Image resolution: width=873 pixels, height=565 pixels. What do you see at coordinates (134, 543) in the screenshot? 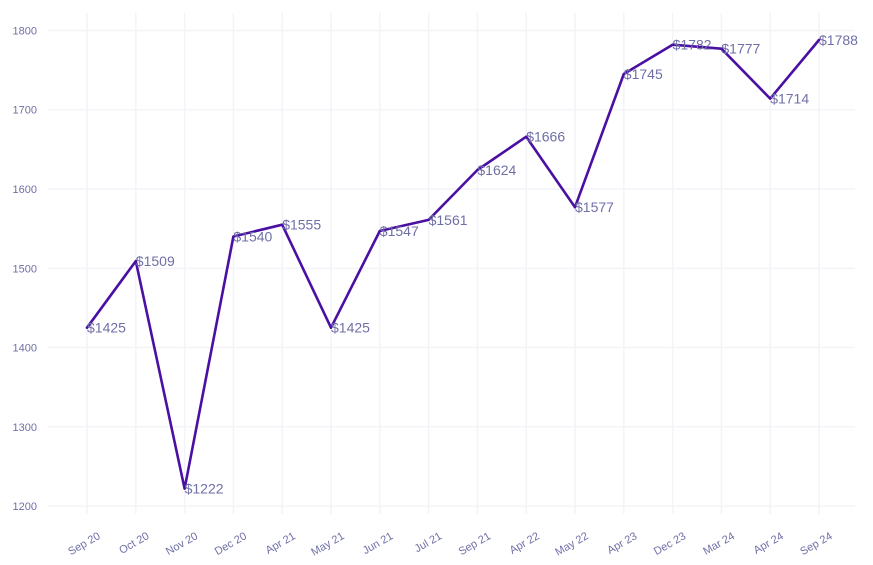
I see `x-tick-label: Oct 20` at bounding box center [134, 543].